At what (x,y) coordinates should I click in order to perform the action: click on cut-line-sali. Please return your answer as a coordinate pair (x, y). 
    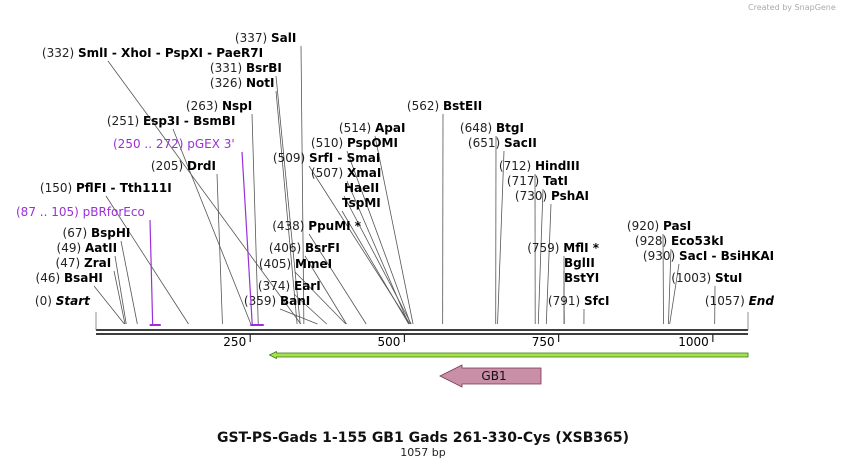
    Looking at the image, I should click on (302, 185).